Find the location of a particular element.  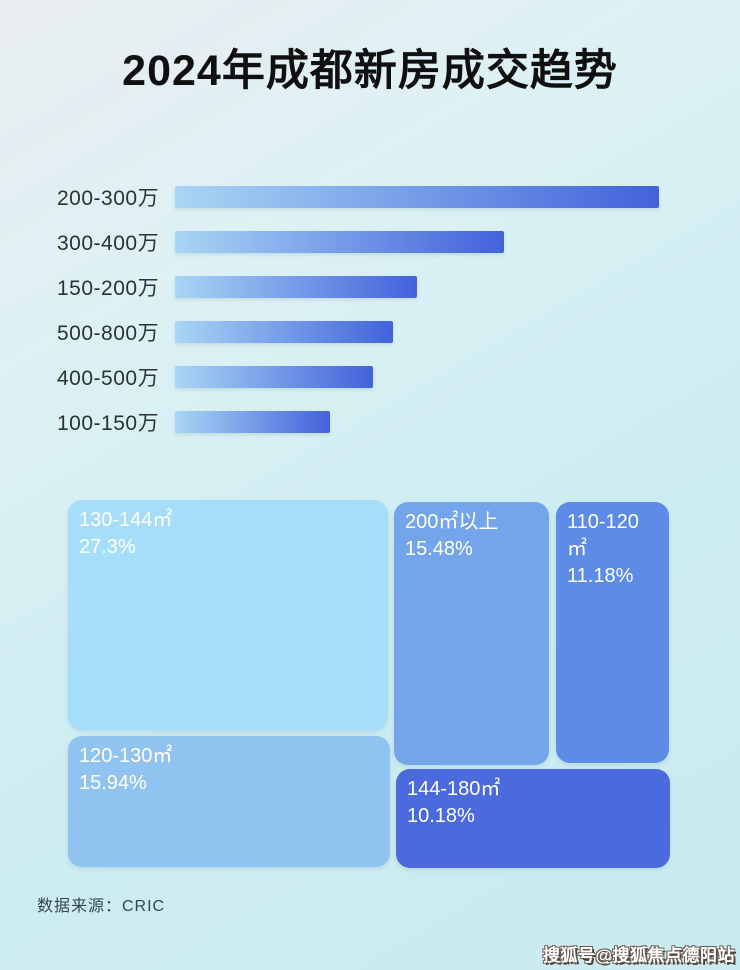

bar-row: 150-200万 is located at coordinates (358, 288).